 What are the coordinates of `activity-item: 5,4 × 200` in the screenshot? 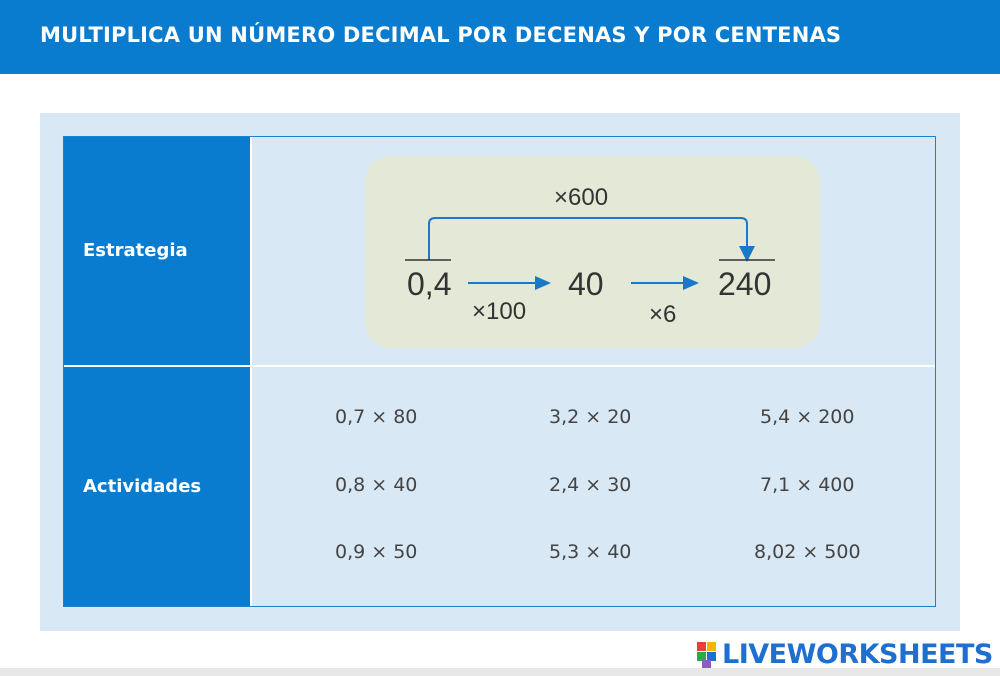 It's located at (807, 417).